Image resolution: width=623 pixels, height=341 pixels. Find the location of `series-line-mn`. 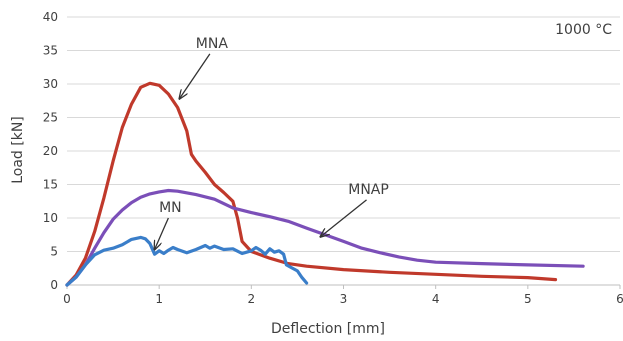

series-line-mn is located at coordinates (187, 261).